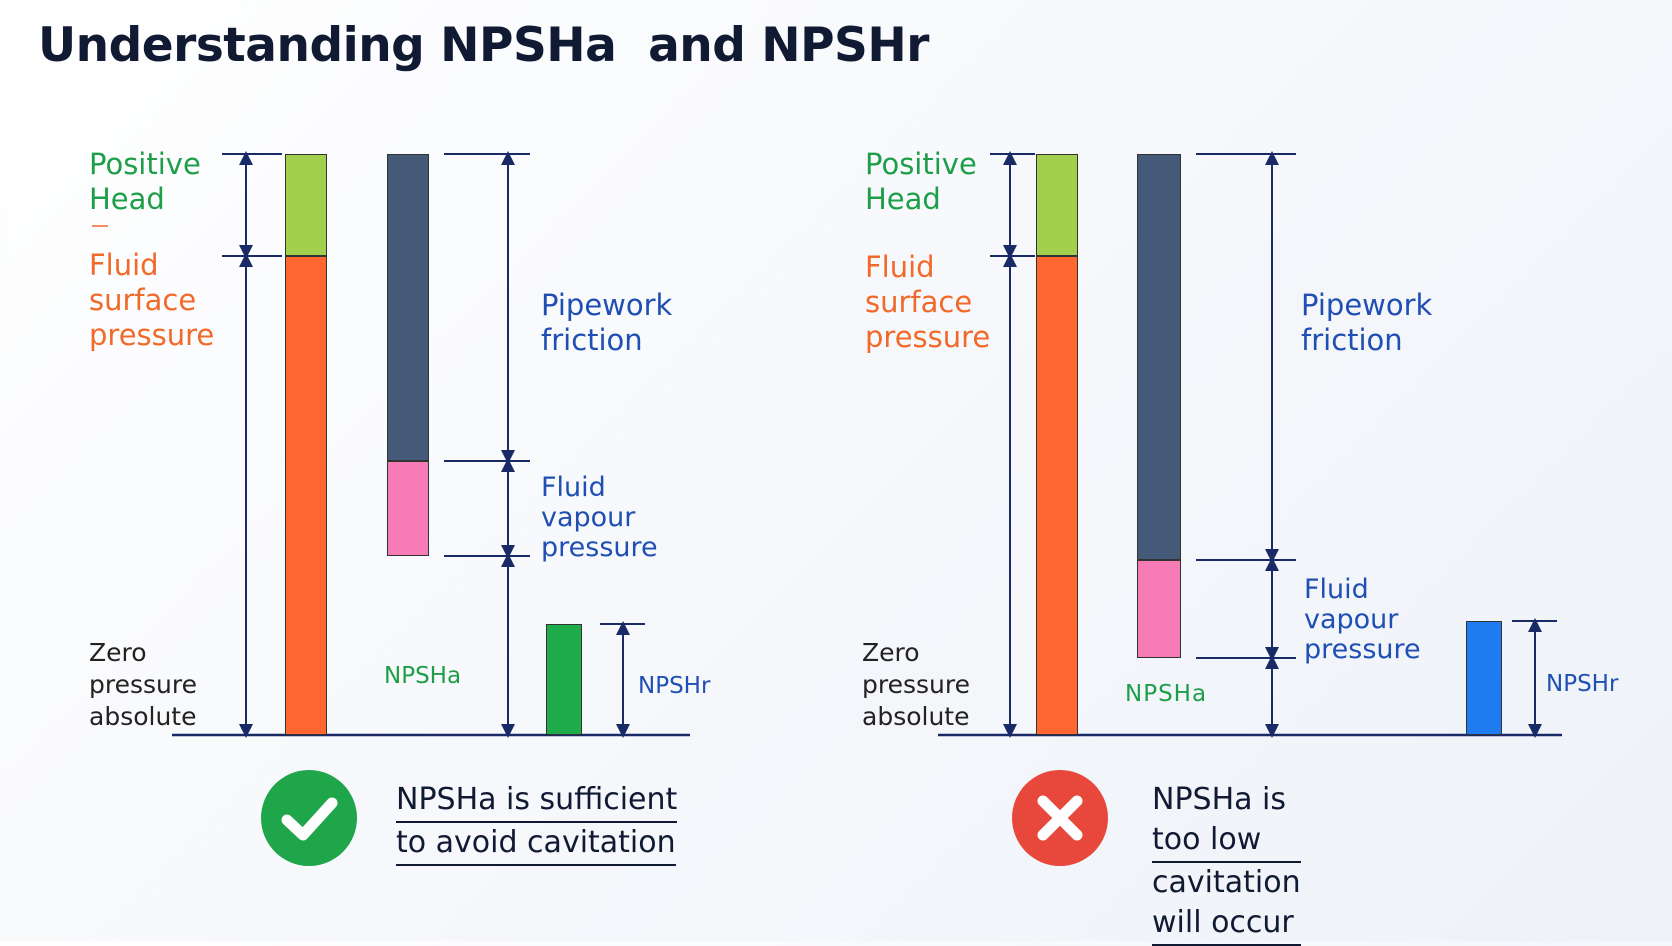 The height and width of the screenshot is (946, 1672). What do you see at coordinates (1159, 609) in the screenshot?
I see `right-vapour-pressure-bar` at bounding box center [1159, 609].